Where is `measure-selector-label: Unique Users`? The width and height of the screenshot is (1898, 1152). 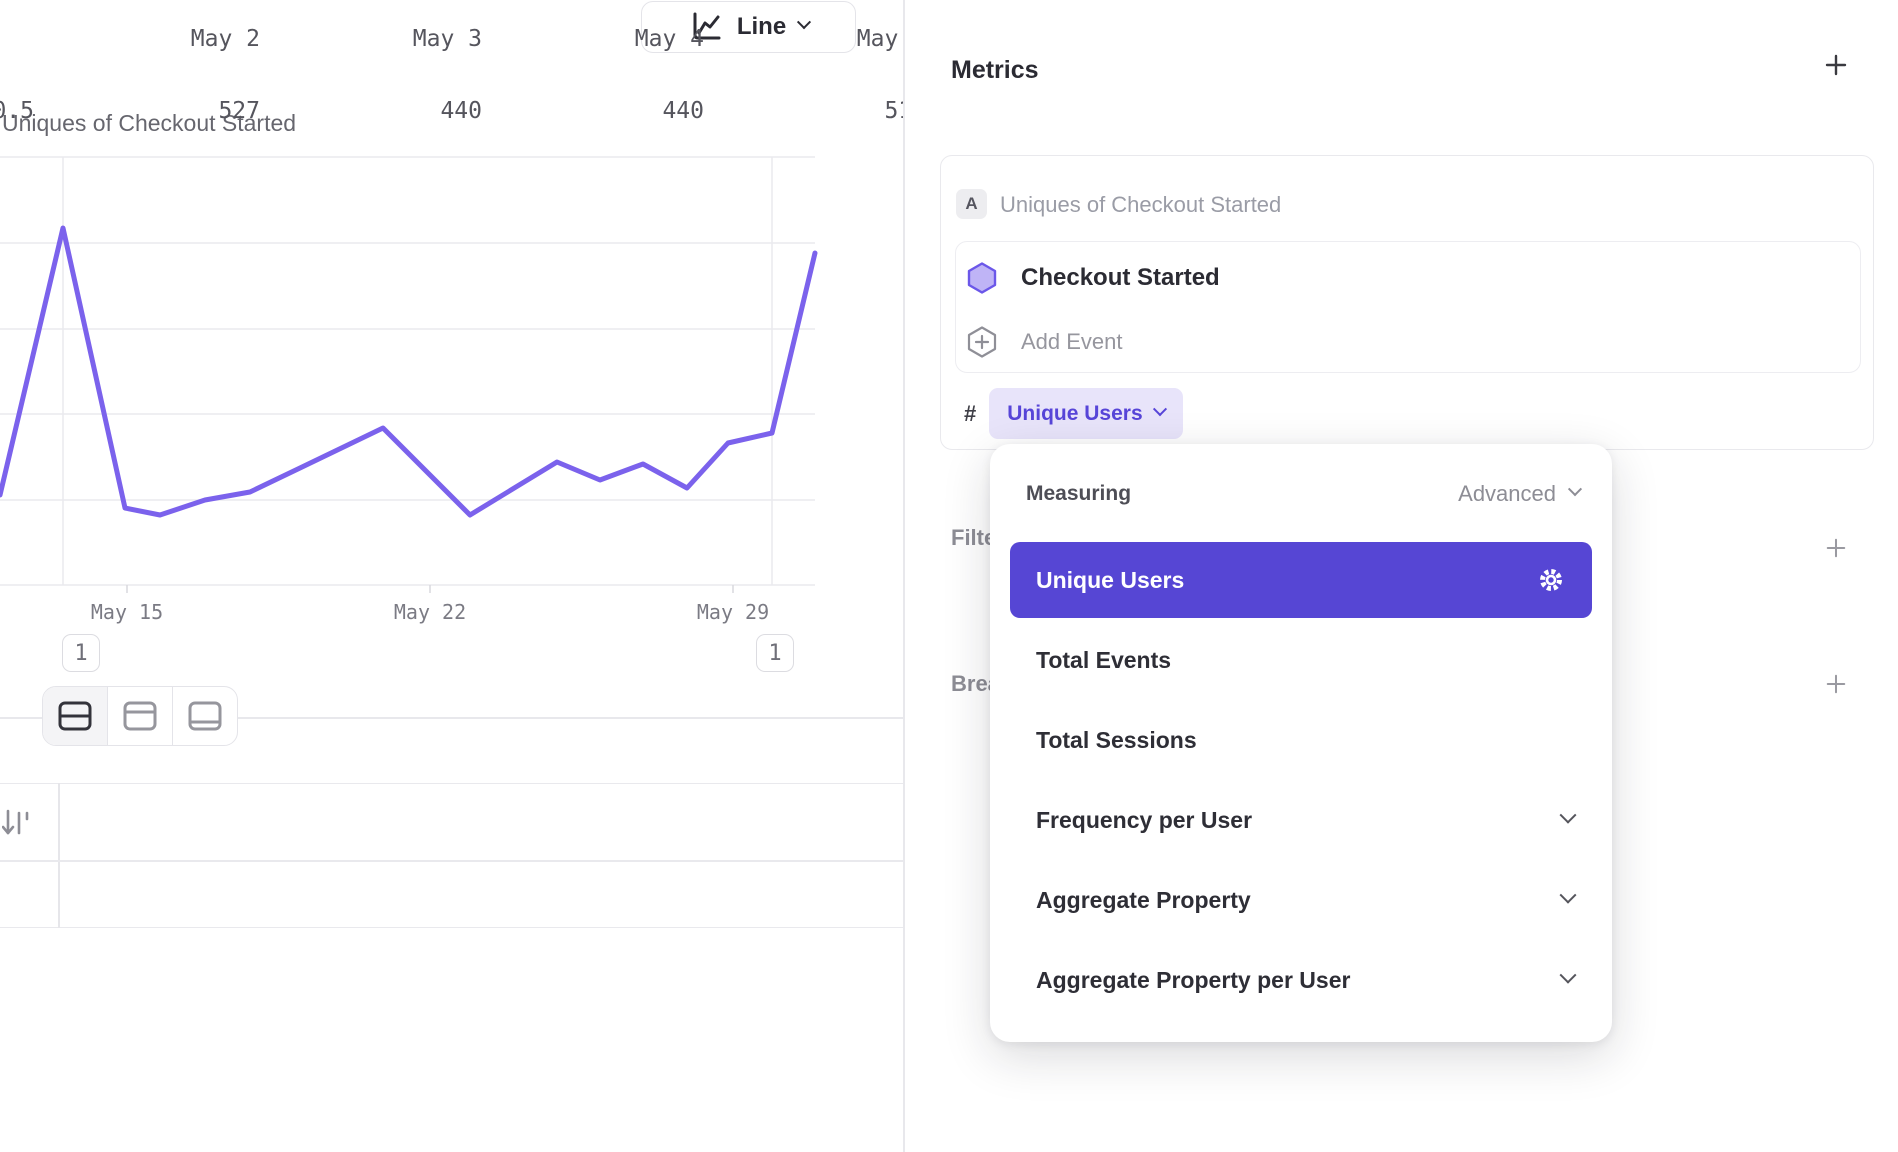 measure-selector-label: Unique Users is located at coordinates (1075, 413).